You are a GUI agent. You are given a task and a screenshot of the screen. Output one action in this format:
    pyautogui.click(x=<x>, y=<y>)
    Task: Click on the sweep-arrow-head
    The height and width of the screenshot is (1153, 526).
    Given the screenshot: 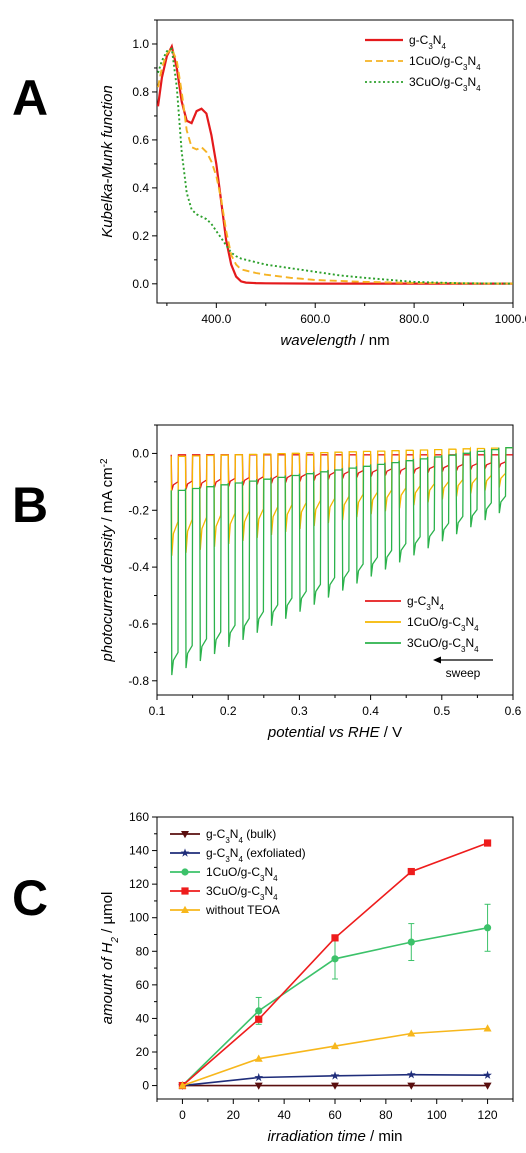 What is the action you would take?
    pyautogui.click(x=437, y=660)
    